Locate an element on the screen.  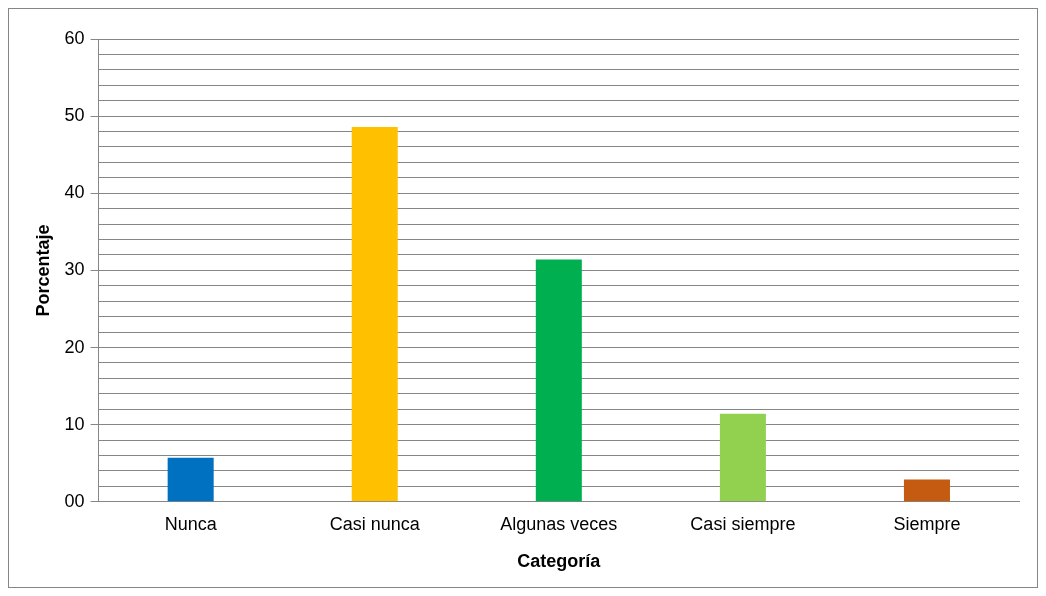
y-tick-label: 10 is located at coordinates (74, 423).